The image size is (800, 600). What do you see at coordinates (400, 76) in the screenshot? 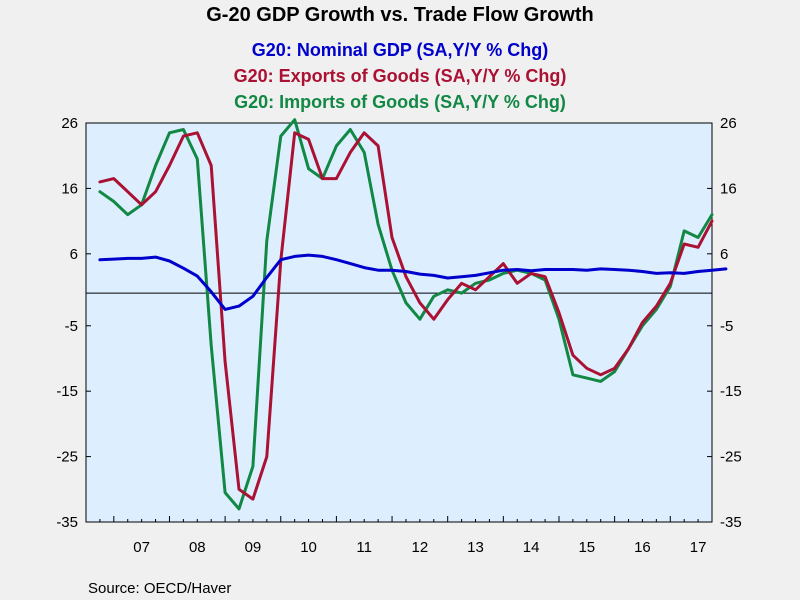
I see `legend-entry-exports: G20: Exports of Goods (SA,Y/Y % Chg)` at bounding box center [400, 76].